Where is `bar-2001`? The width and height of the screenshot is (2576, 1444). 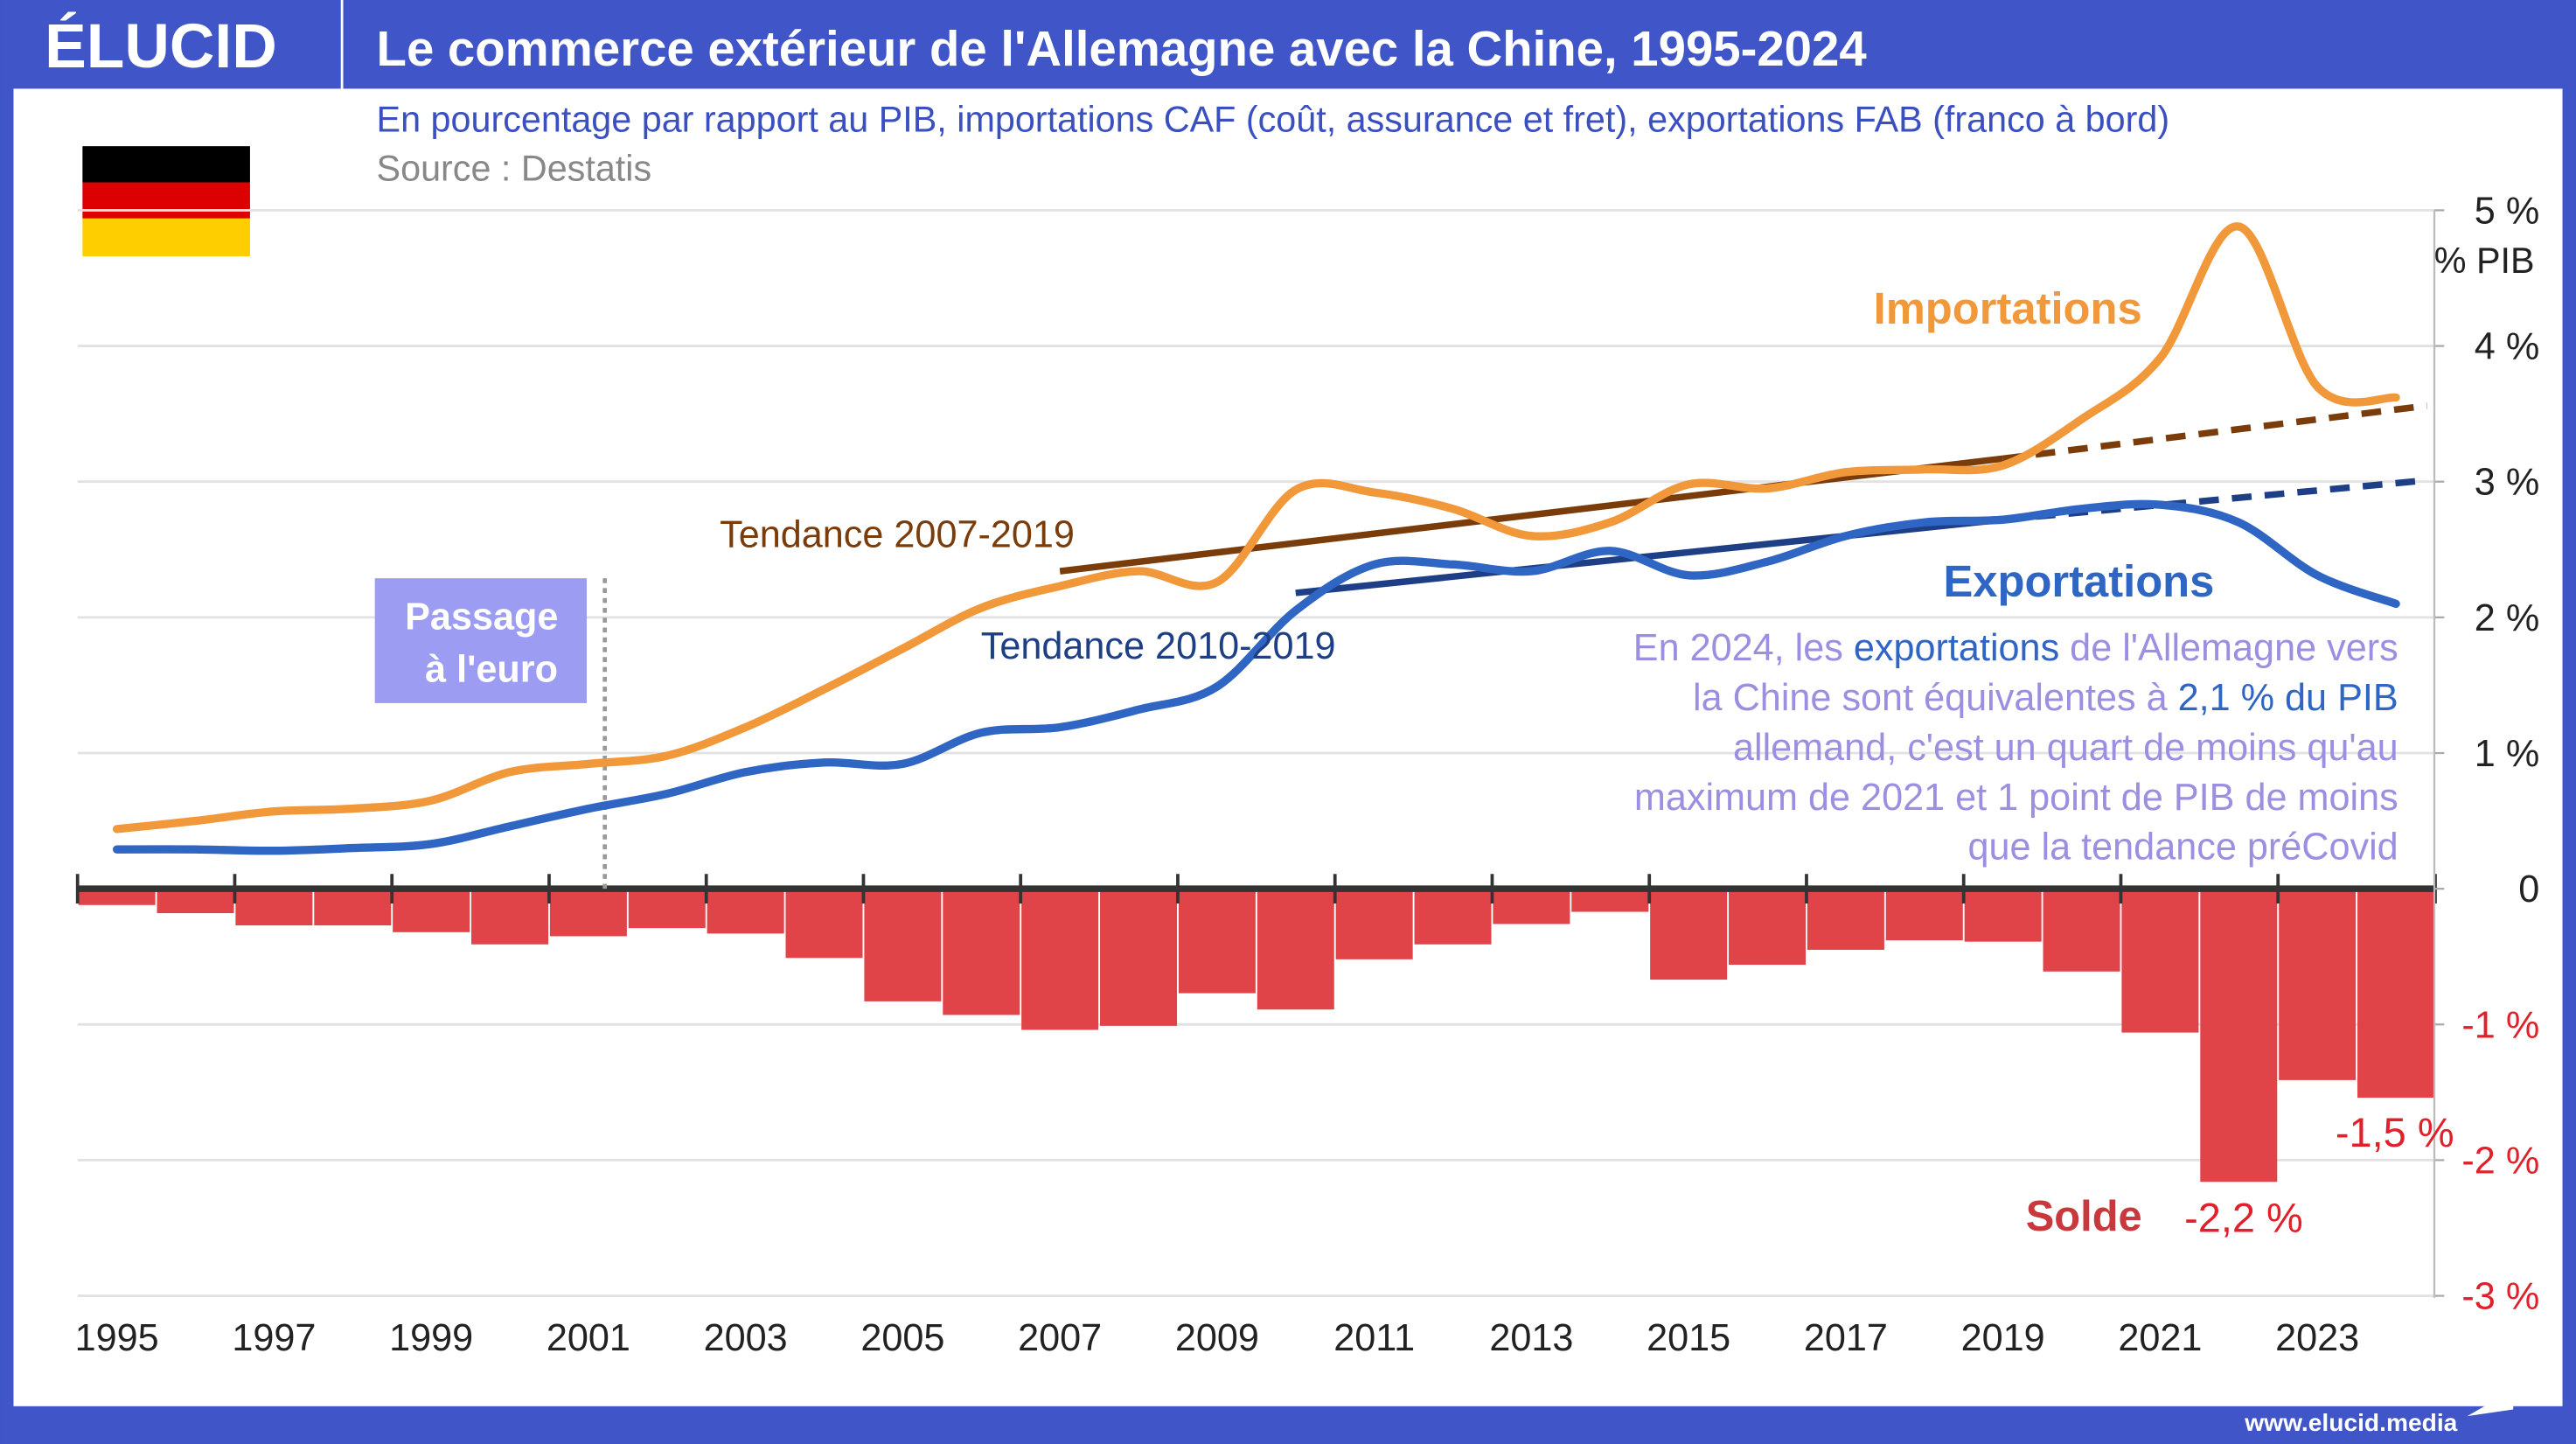 bar-2001 is located at coordinates (588, 913).